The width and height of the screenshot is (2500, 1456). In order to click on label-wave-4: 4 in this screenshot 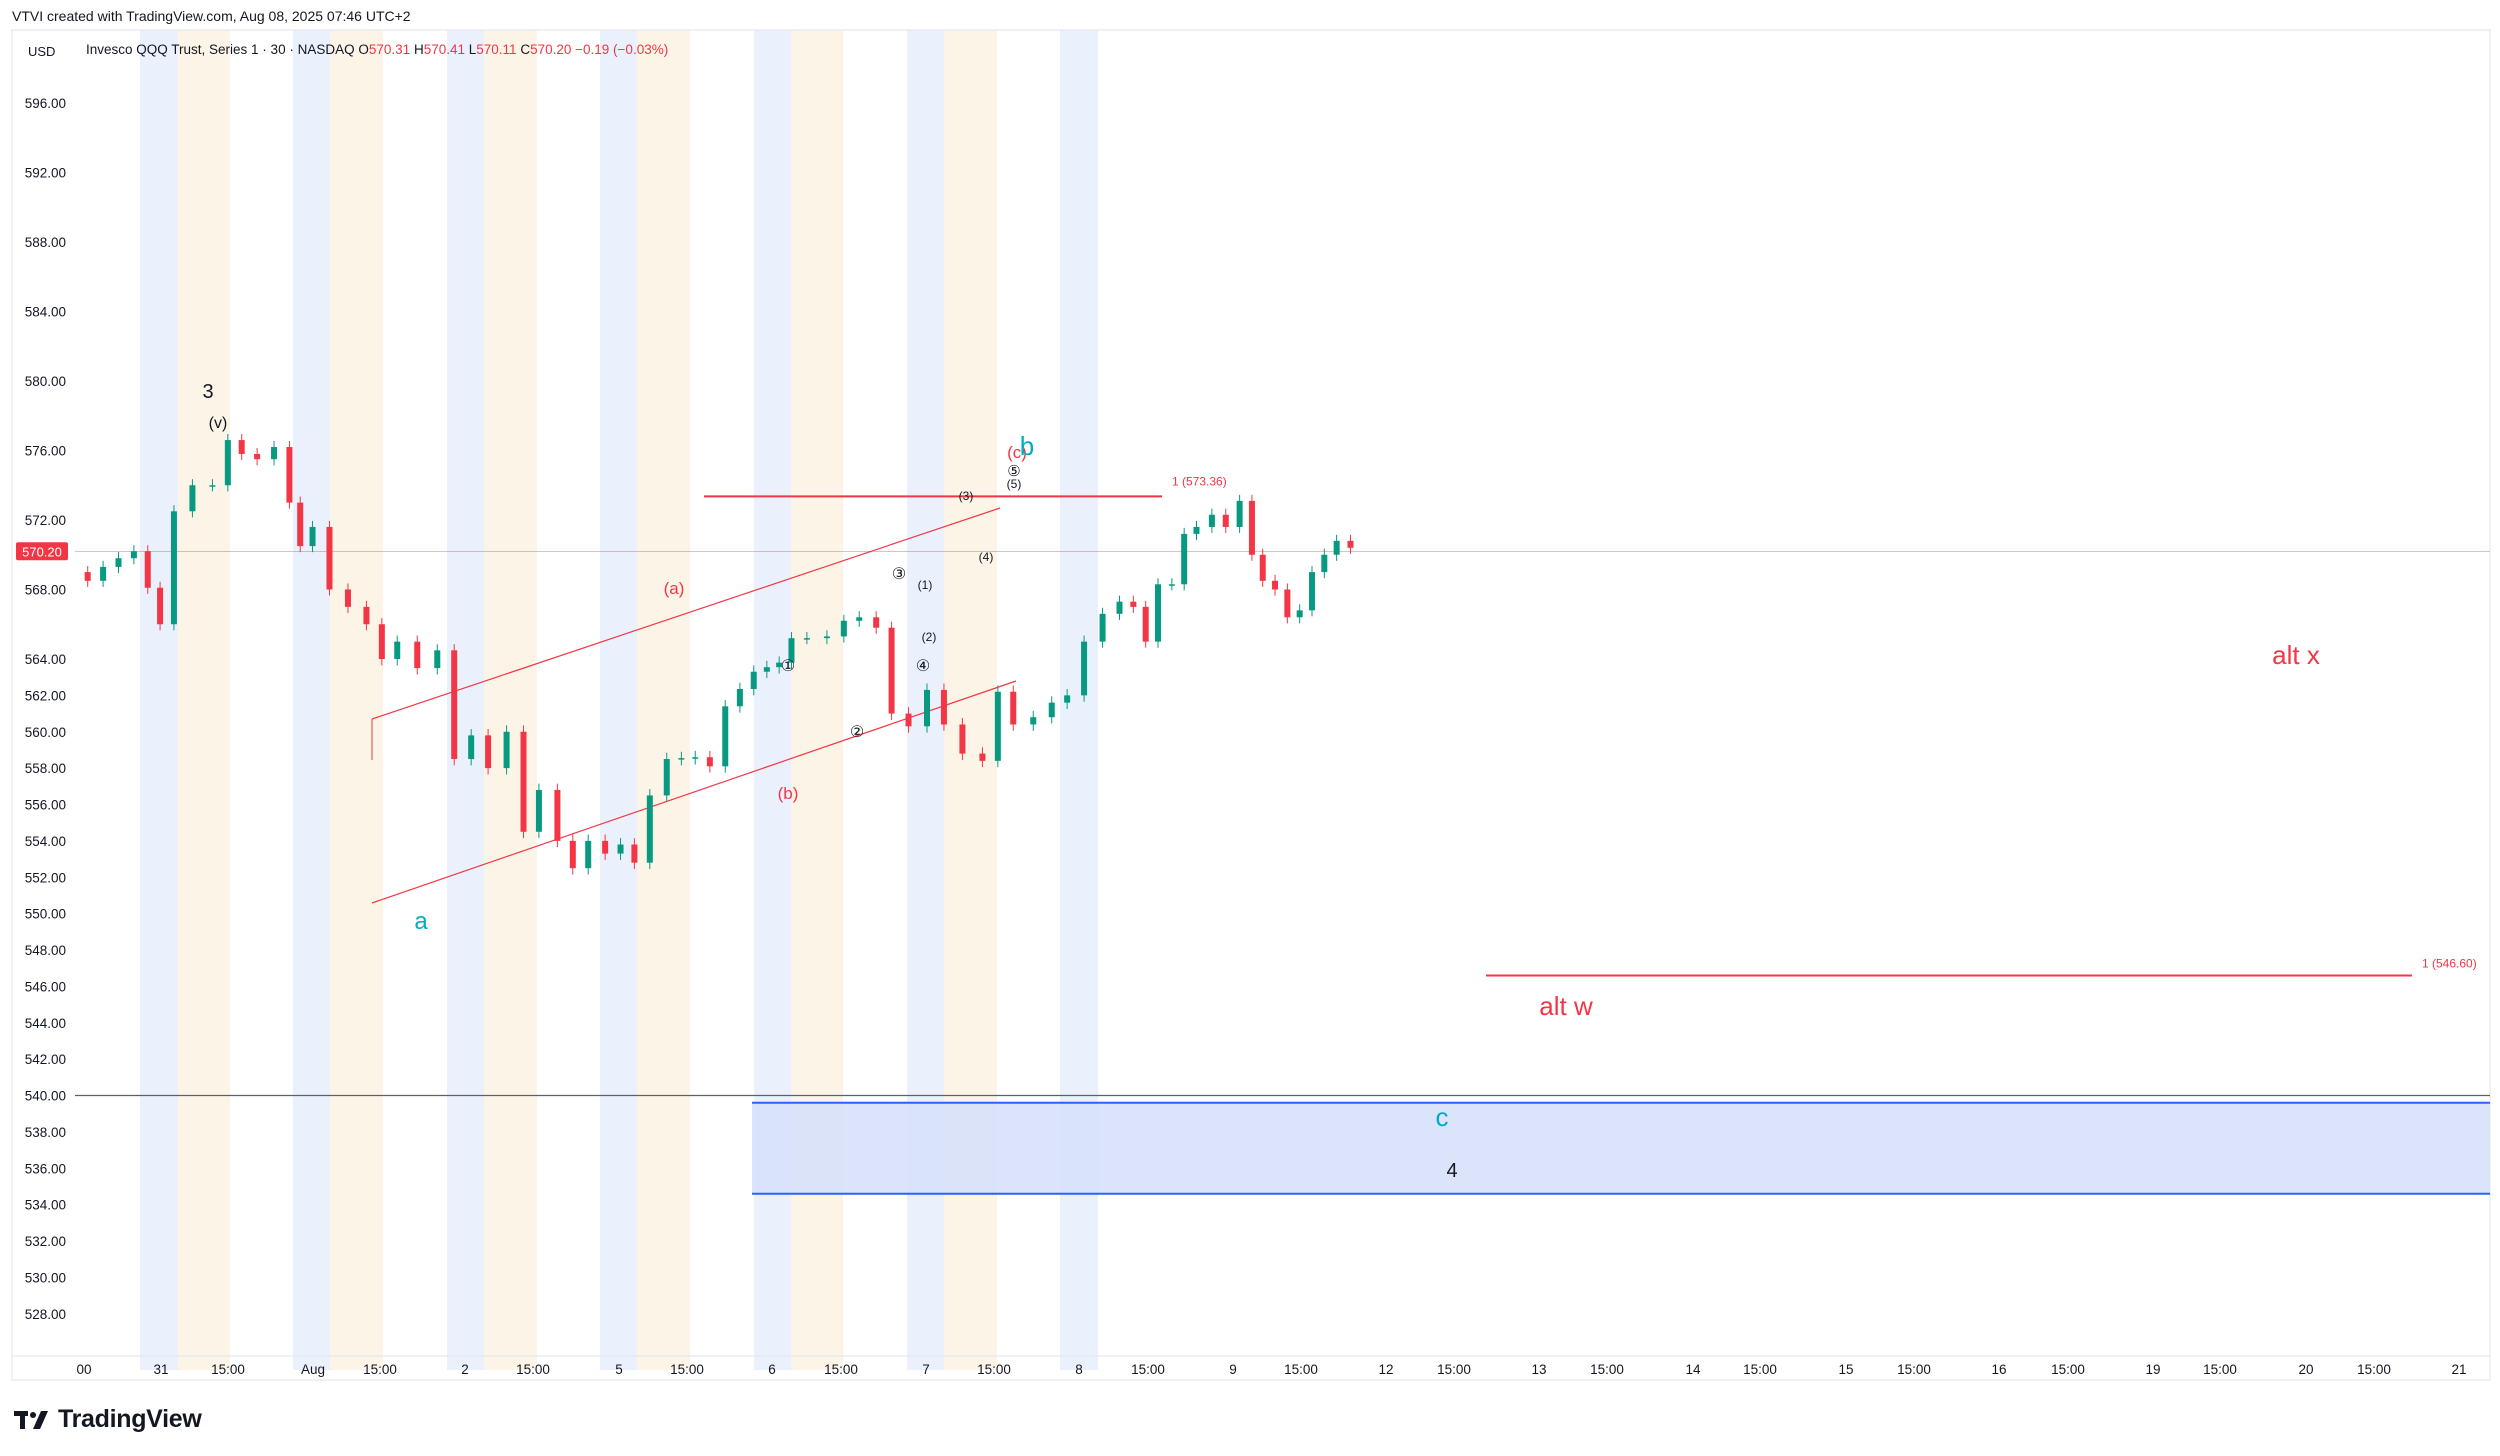, I will do `click(1451, 1171)`.